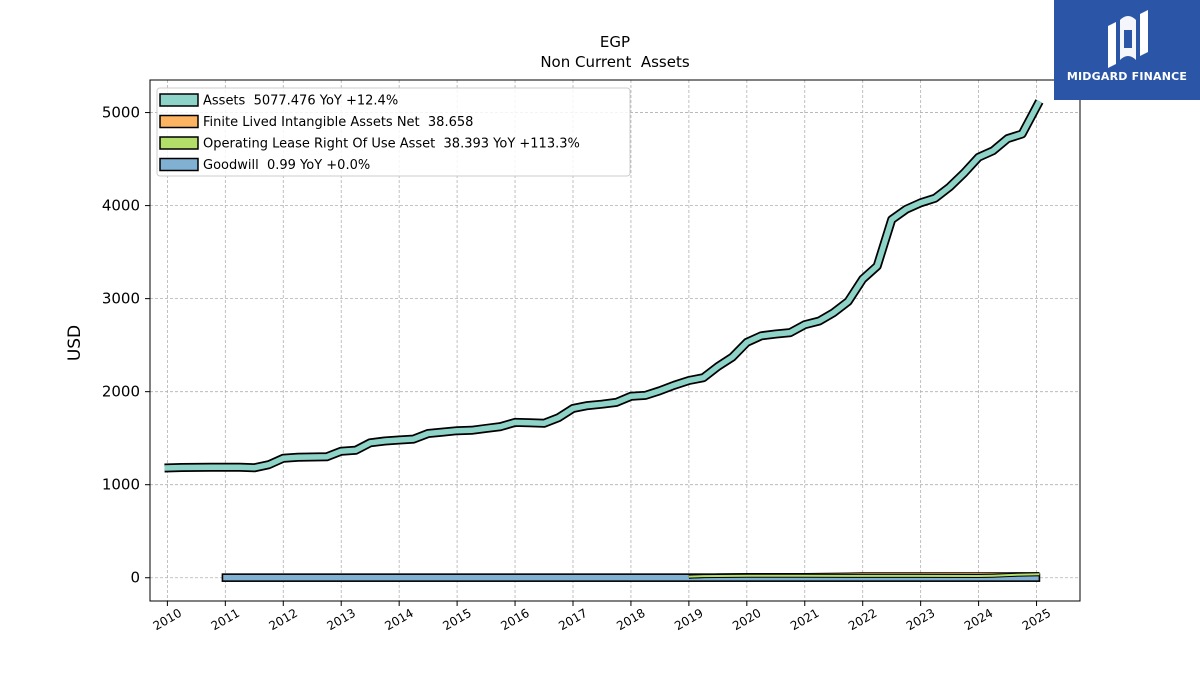 Image resolution: width=1200 pixels, height=675 pixels. Describe the element at coordinates (630, 619) in the screenshot. I see `x-tick-label: 2018` at that location.